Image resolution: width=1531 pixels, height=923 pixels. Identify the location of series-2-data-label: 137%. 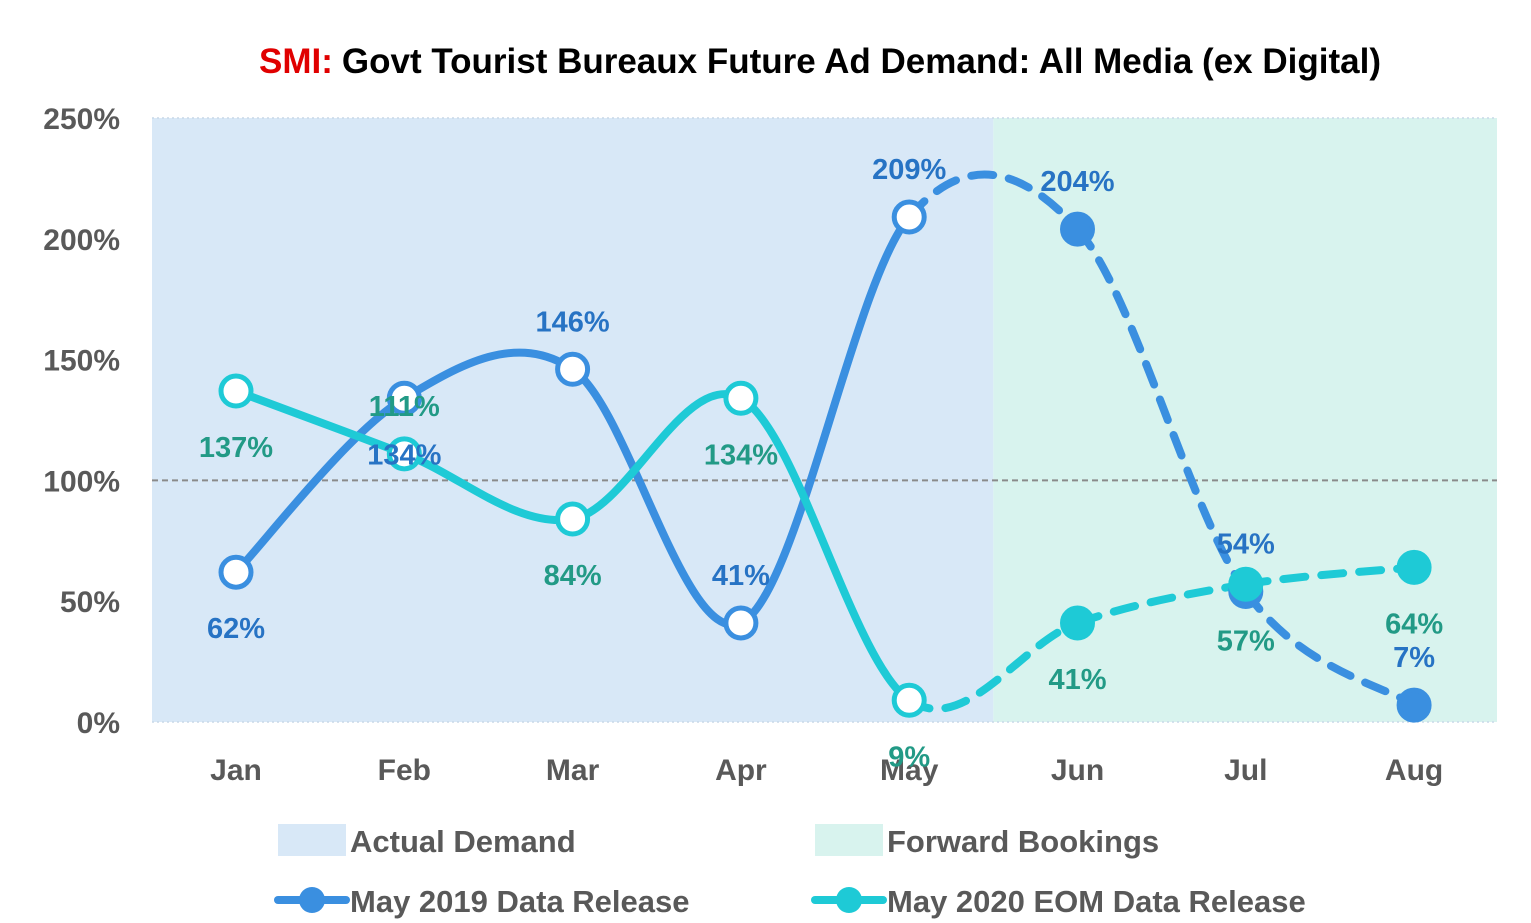
(236, 448).